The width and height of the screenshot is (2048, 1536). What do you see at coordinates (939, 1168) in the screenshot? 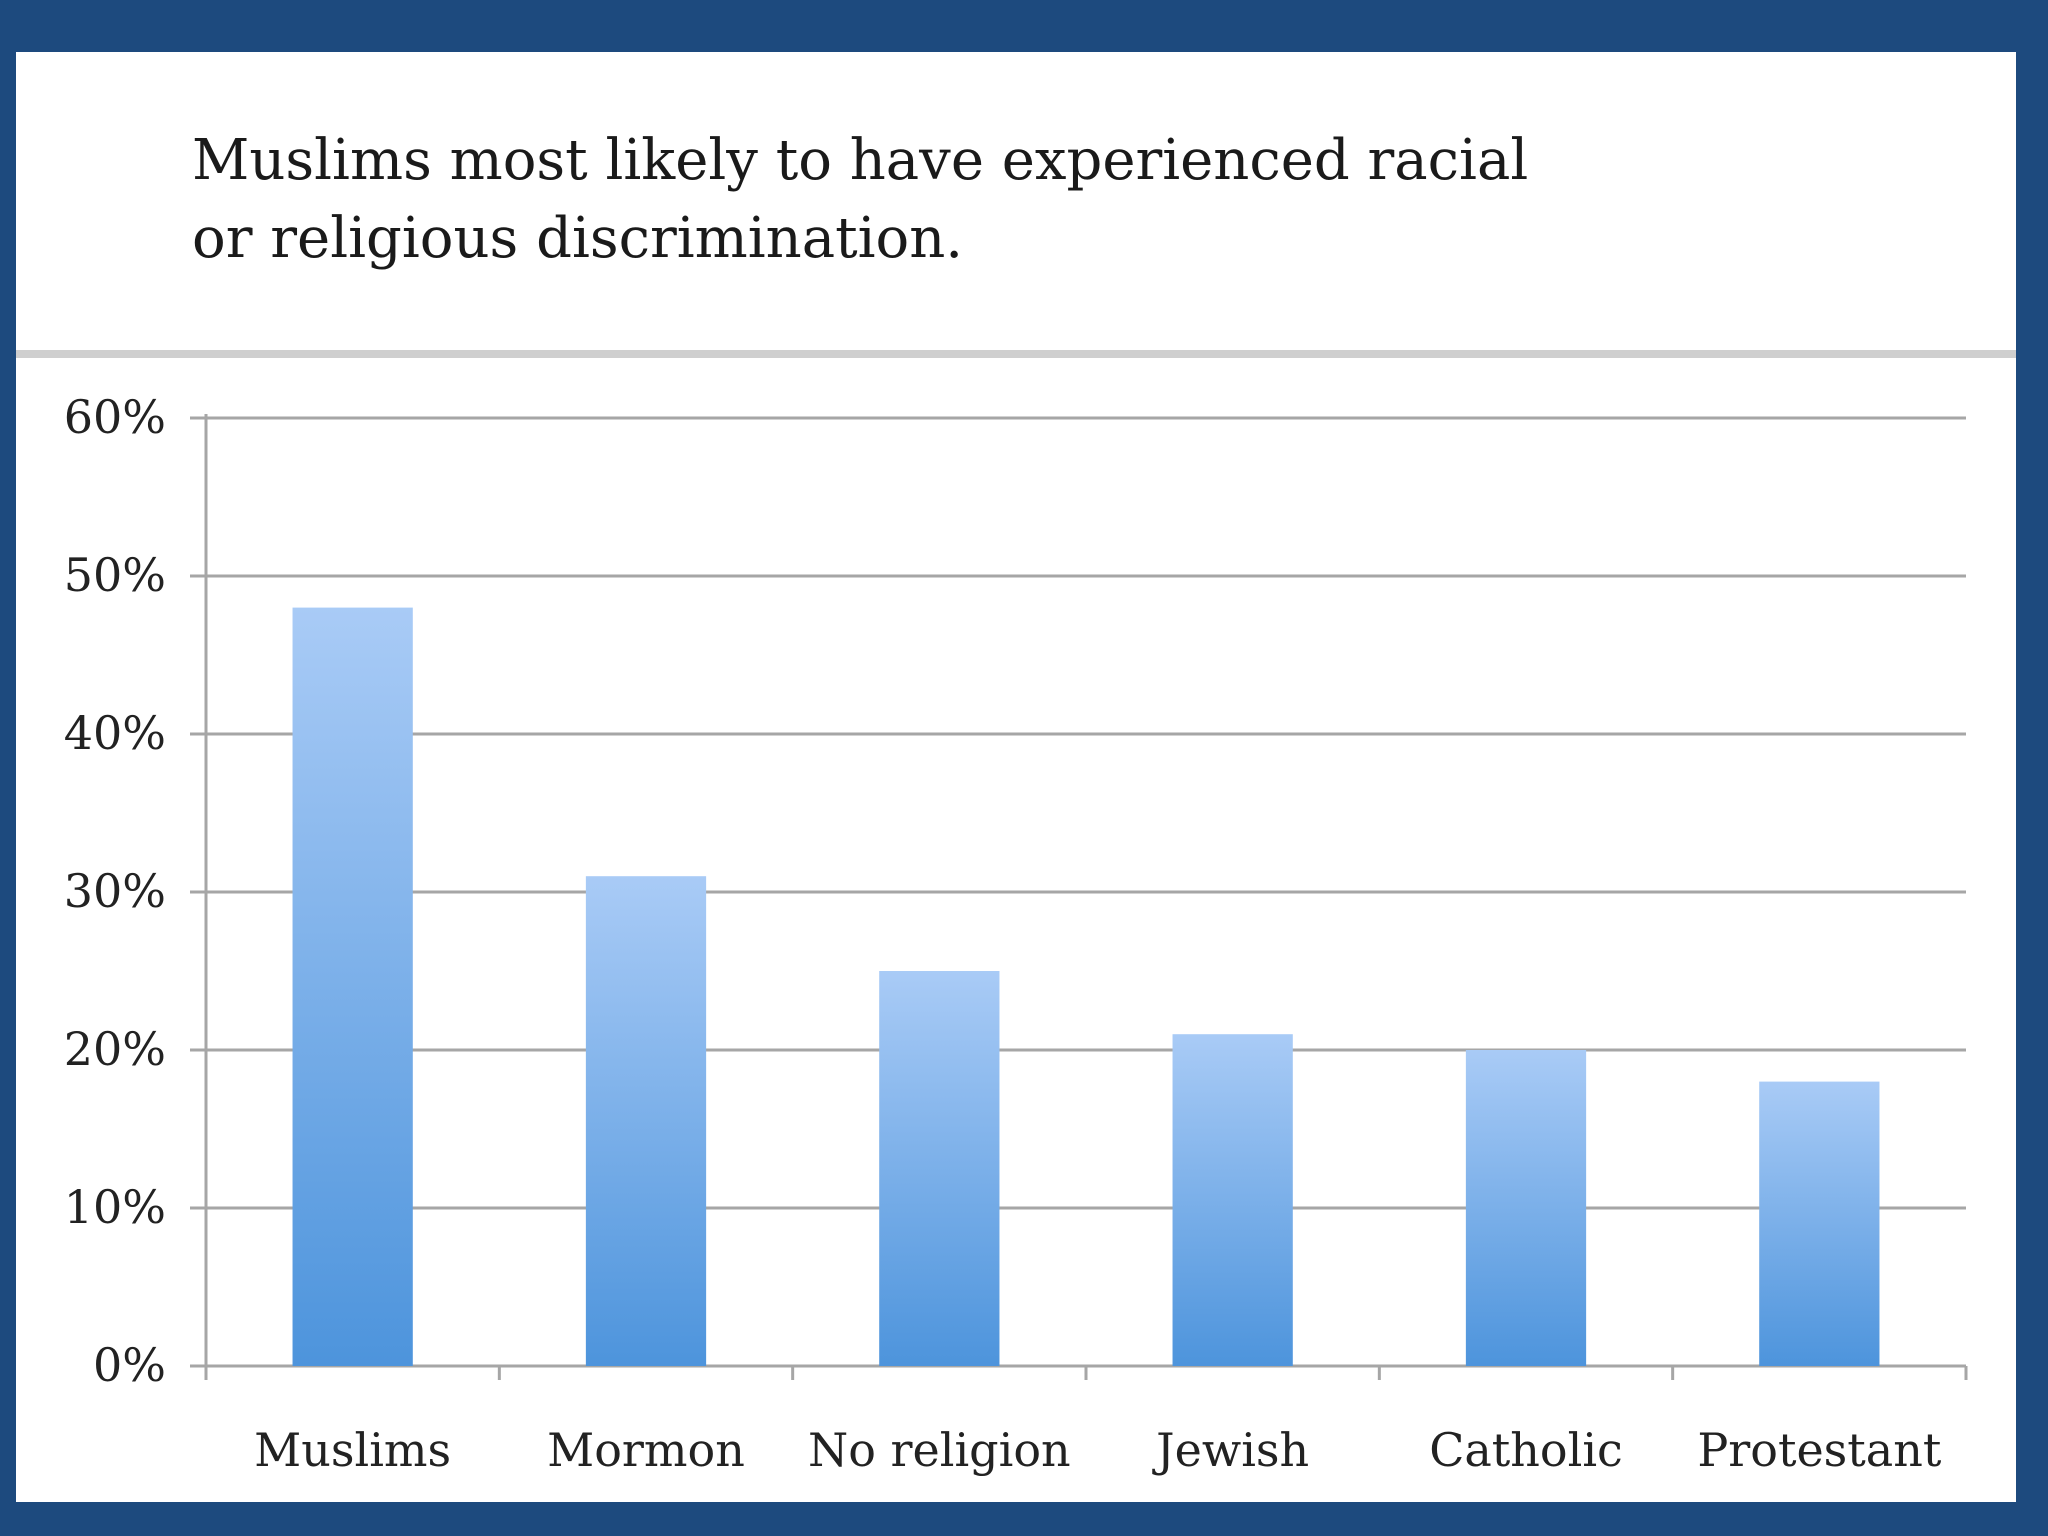
I see `bar-no-religion` at bounding box center [939, 1168].